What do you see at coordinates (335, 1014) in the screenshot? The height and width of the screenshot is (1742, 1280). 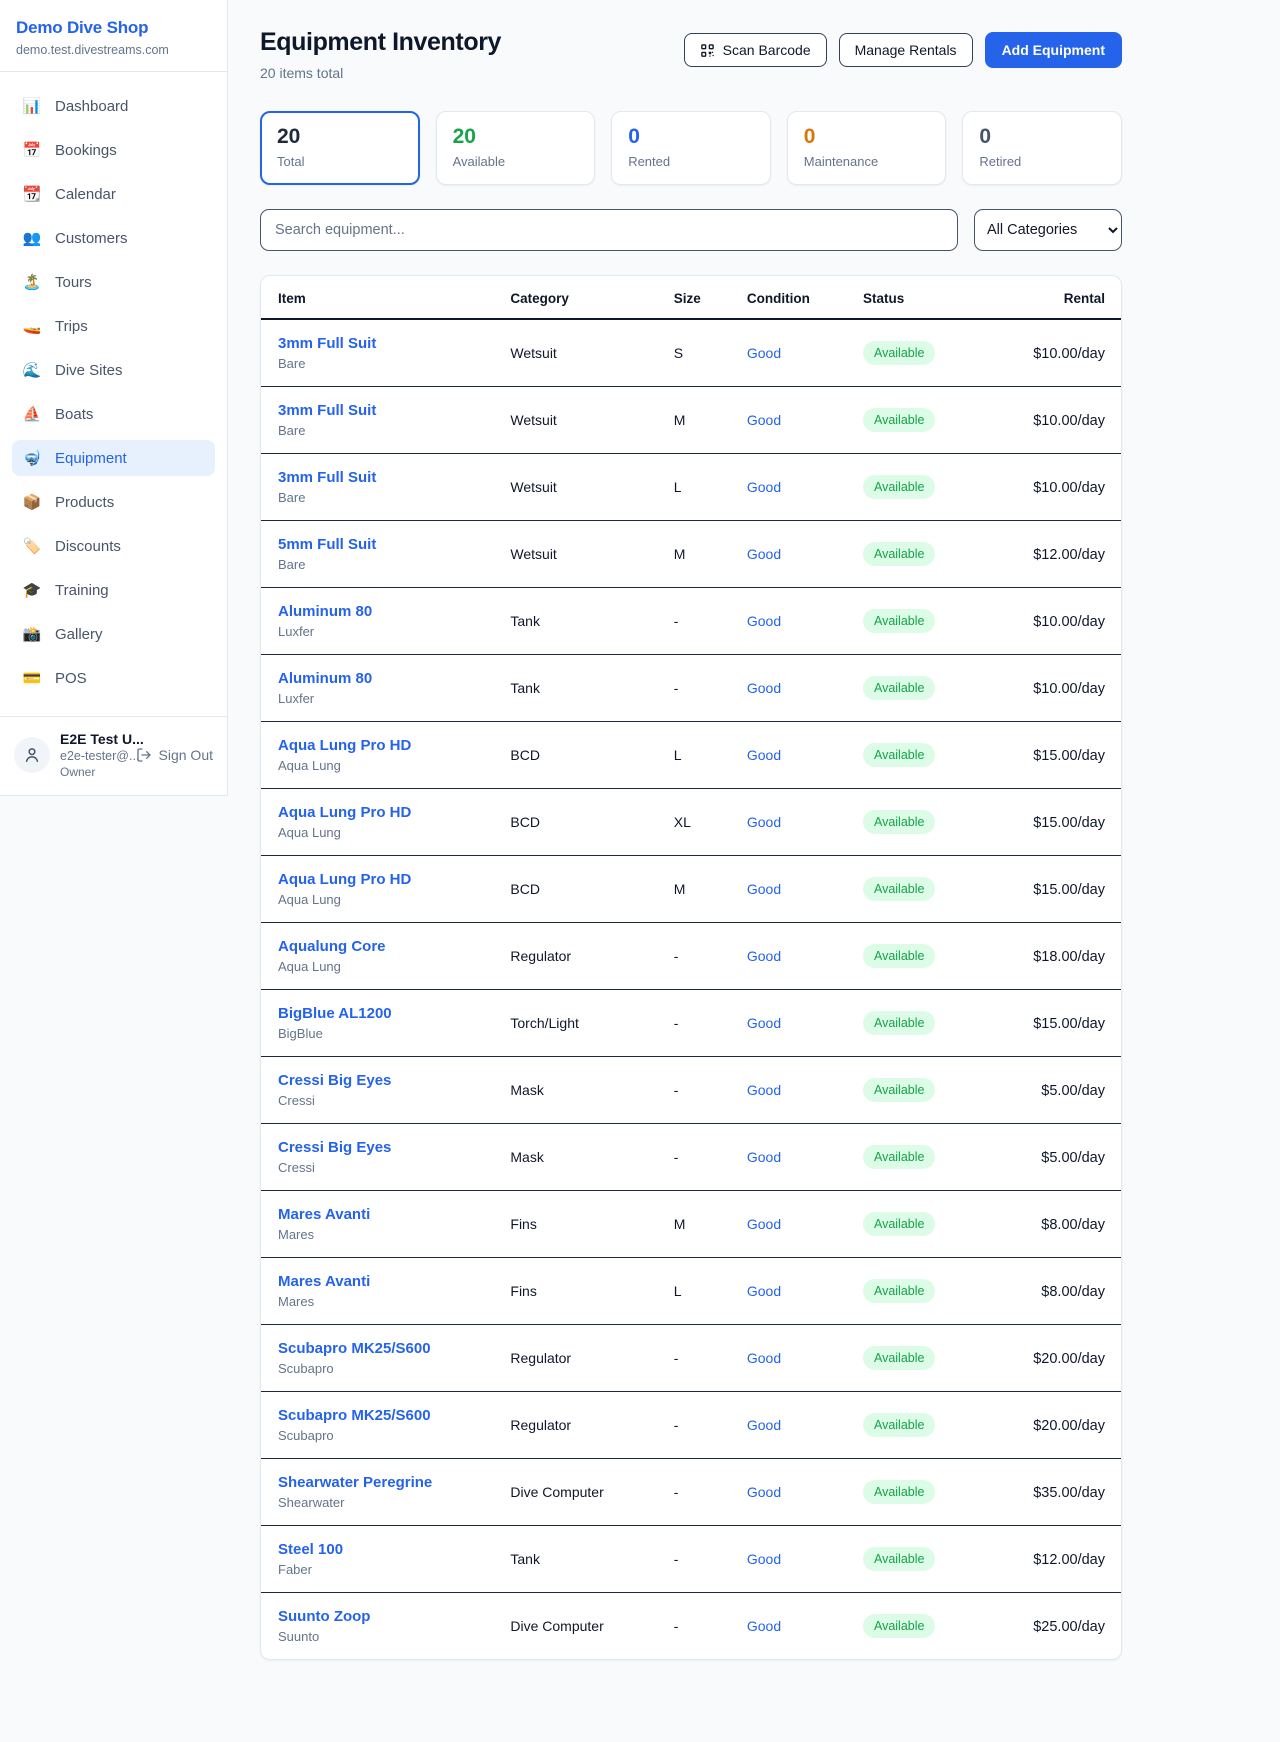 I see `item-name-link: BigBlue AL1200` at bounding box center [335, 1014].